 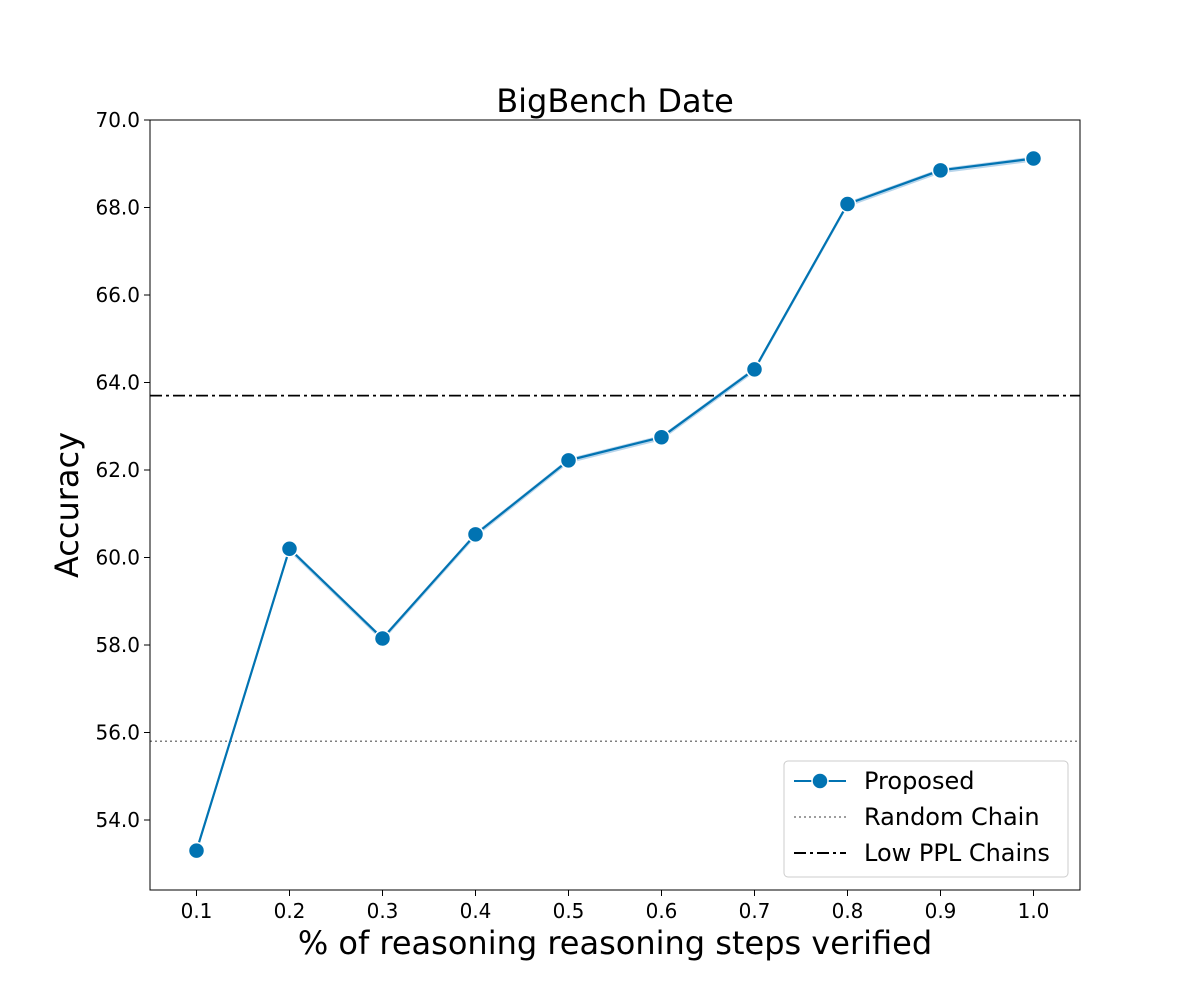 I want to click on y-axis-label: Accuracy, so click(x=67, y=505).